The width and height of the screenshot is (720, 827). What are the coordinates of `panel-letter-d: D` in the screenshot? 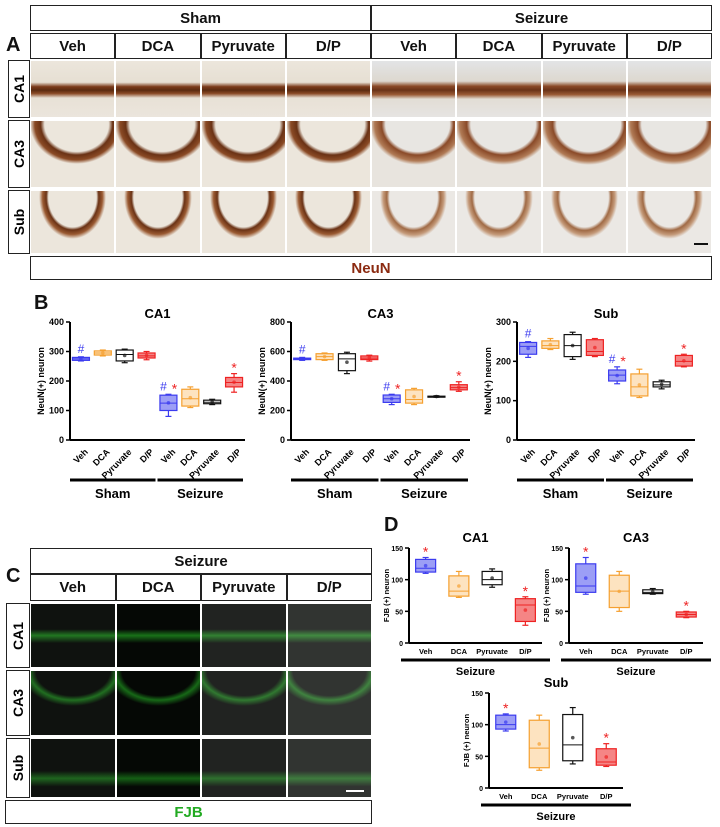 It's located at (391, 525).